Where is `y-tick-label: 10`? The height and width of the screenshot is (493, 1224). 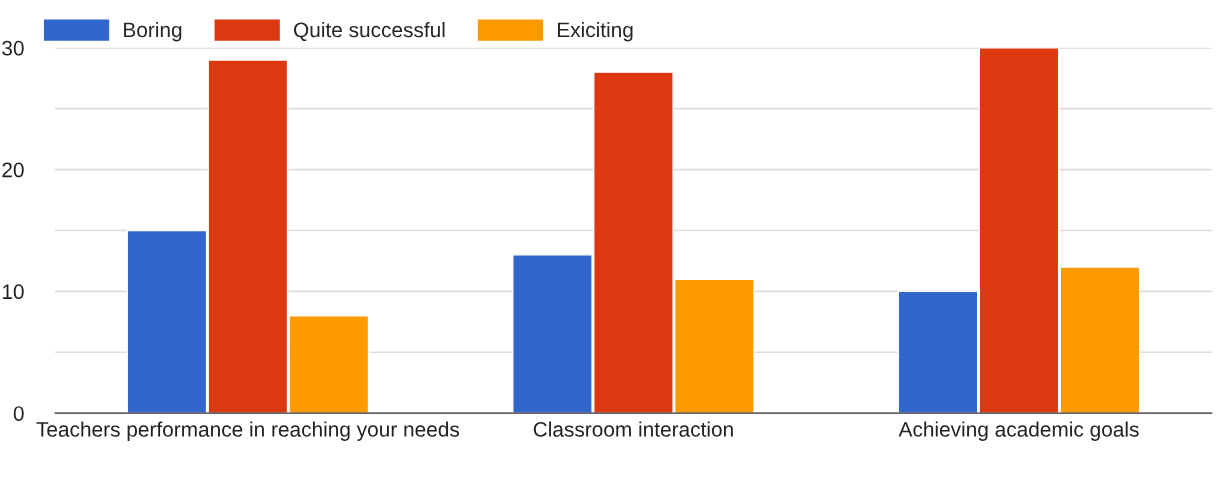
y-tick-label: 10 is located at coordinates (13, 292).